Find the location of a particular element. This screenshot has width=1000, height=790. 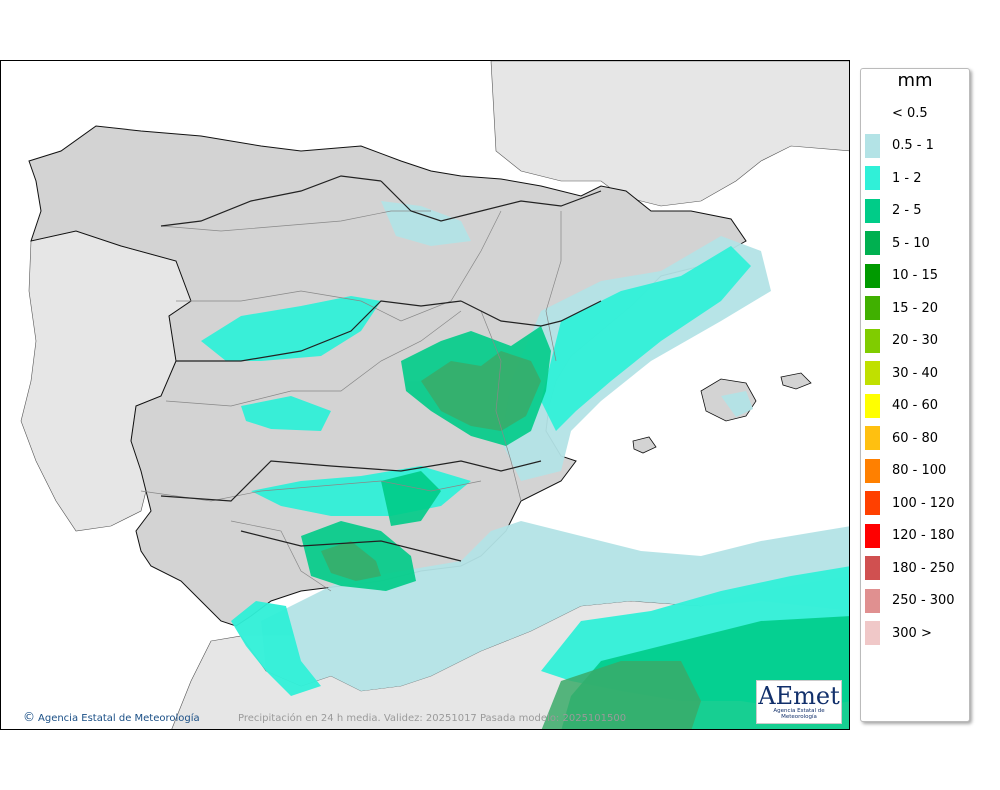

legend-item: 60 - 80 is located at coordinates (910, 438).